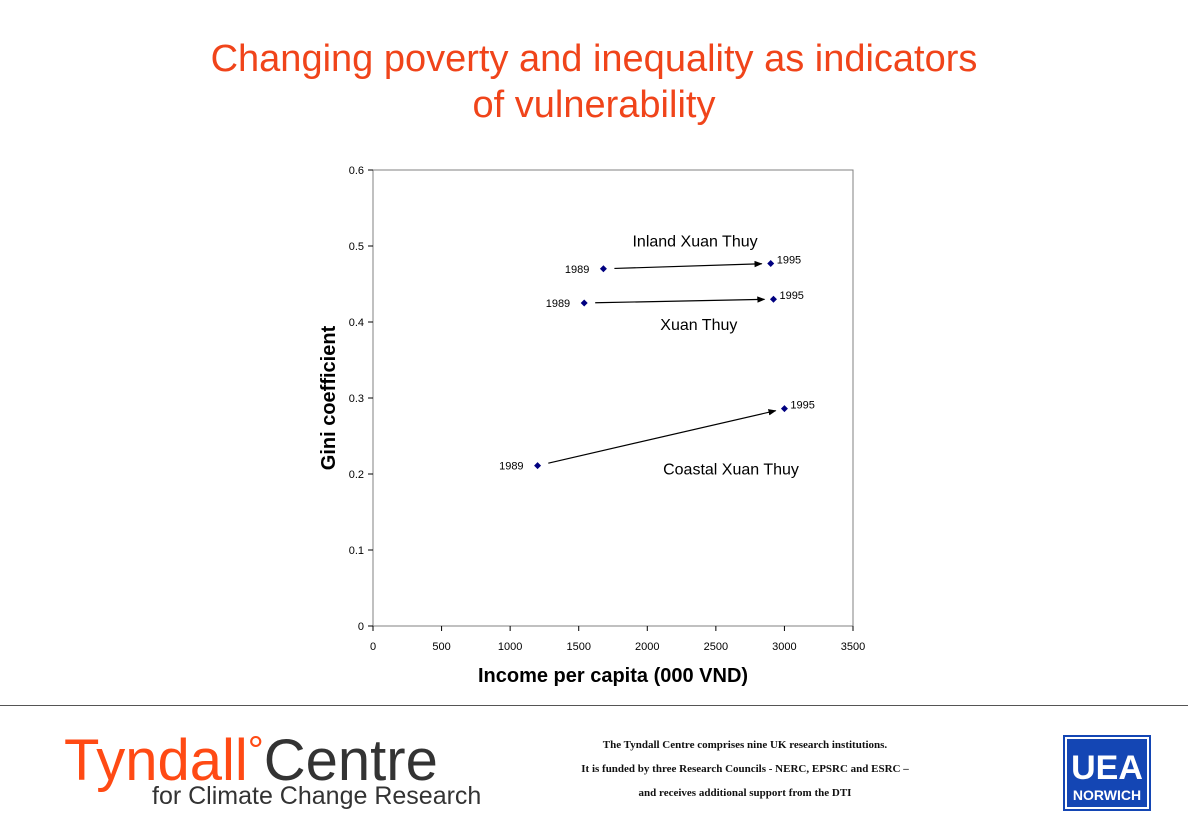  I want to click on x-tick-label: 1500, so click(578, 647).